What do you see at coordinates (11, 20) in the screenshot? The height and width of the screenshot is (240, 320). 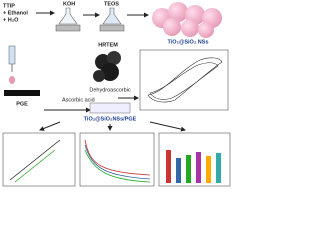 I see `reagent: + H₂O` at bounding box center [11, 20].